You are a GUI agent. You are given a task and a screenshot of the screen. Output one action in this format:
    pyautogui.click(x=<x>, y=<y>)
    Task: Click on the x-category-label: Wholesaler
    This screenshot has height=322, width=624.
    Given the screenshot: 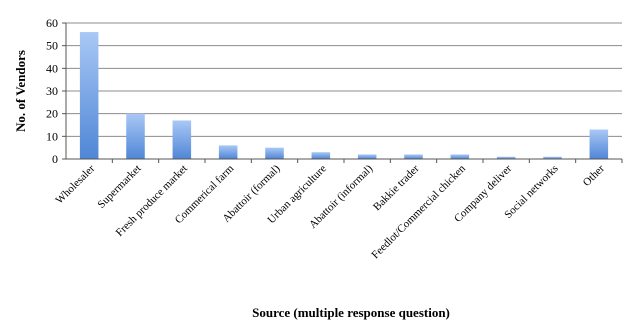 What is the action you would take?
    pyautogui.click(x=75, y=184)
    